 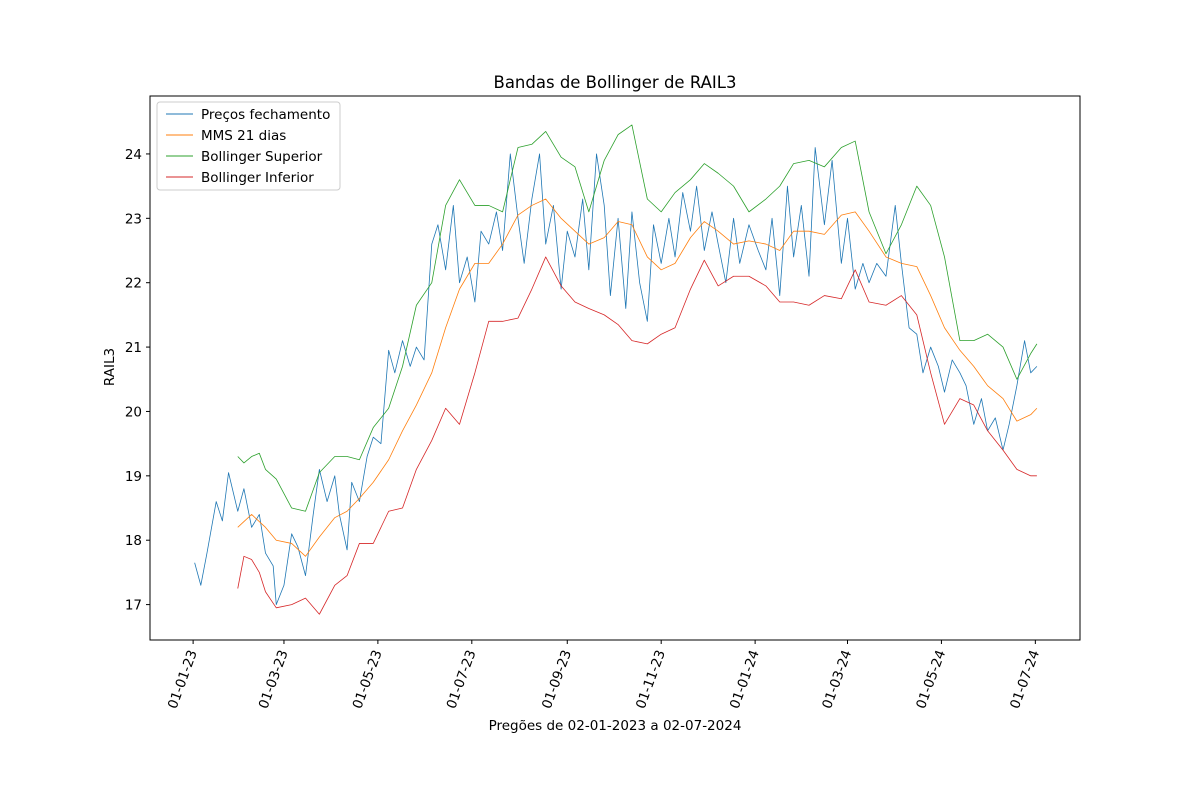 What do you see at coordinates (133, 606) in the screenshot?
I see `y-tick-label: 17` at bounding box center [133, 606].